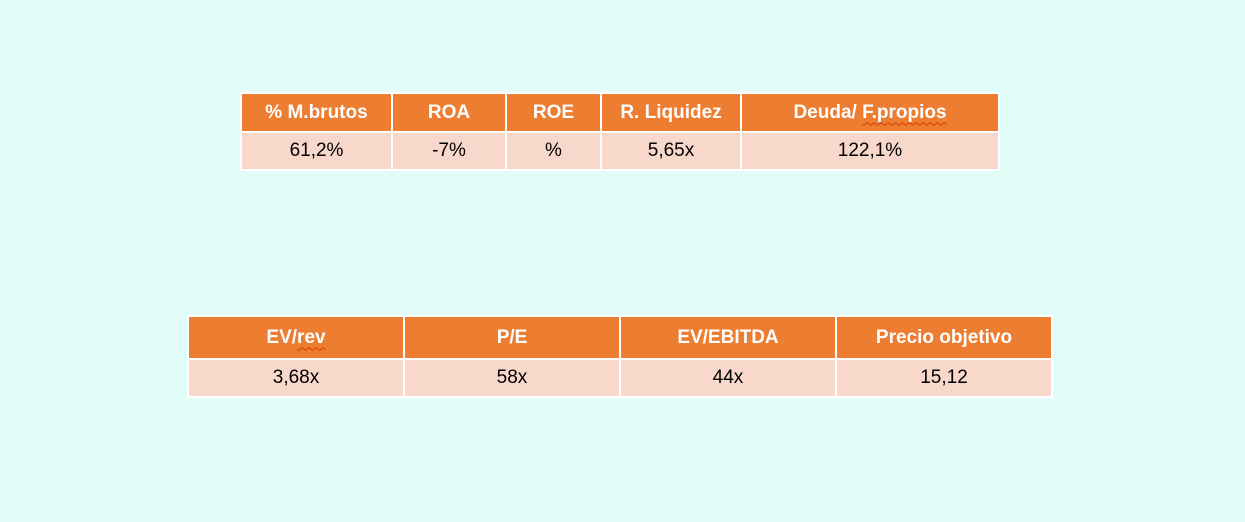  I want to click on header-target-price: Precio objetivo, so click(944, 337).